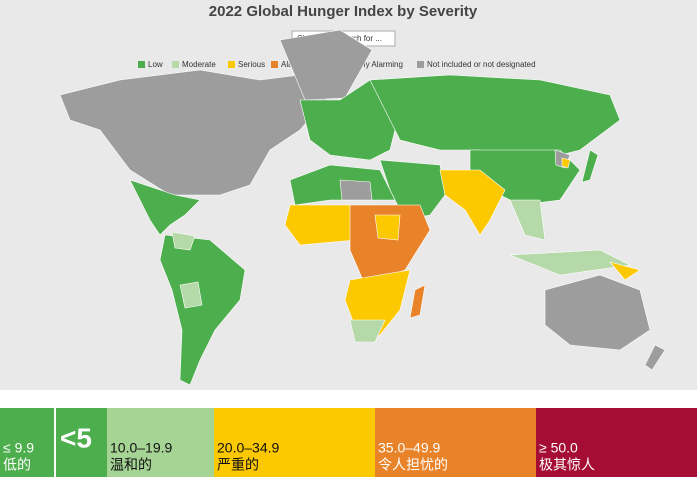 The image size is (697, 477). What do you see at coordinates (199, 64) in the screenshot?
I see `legend-label: Moderate` at bounding box center [199, 64].